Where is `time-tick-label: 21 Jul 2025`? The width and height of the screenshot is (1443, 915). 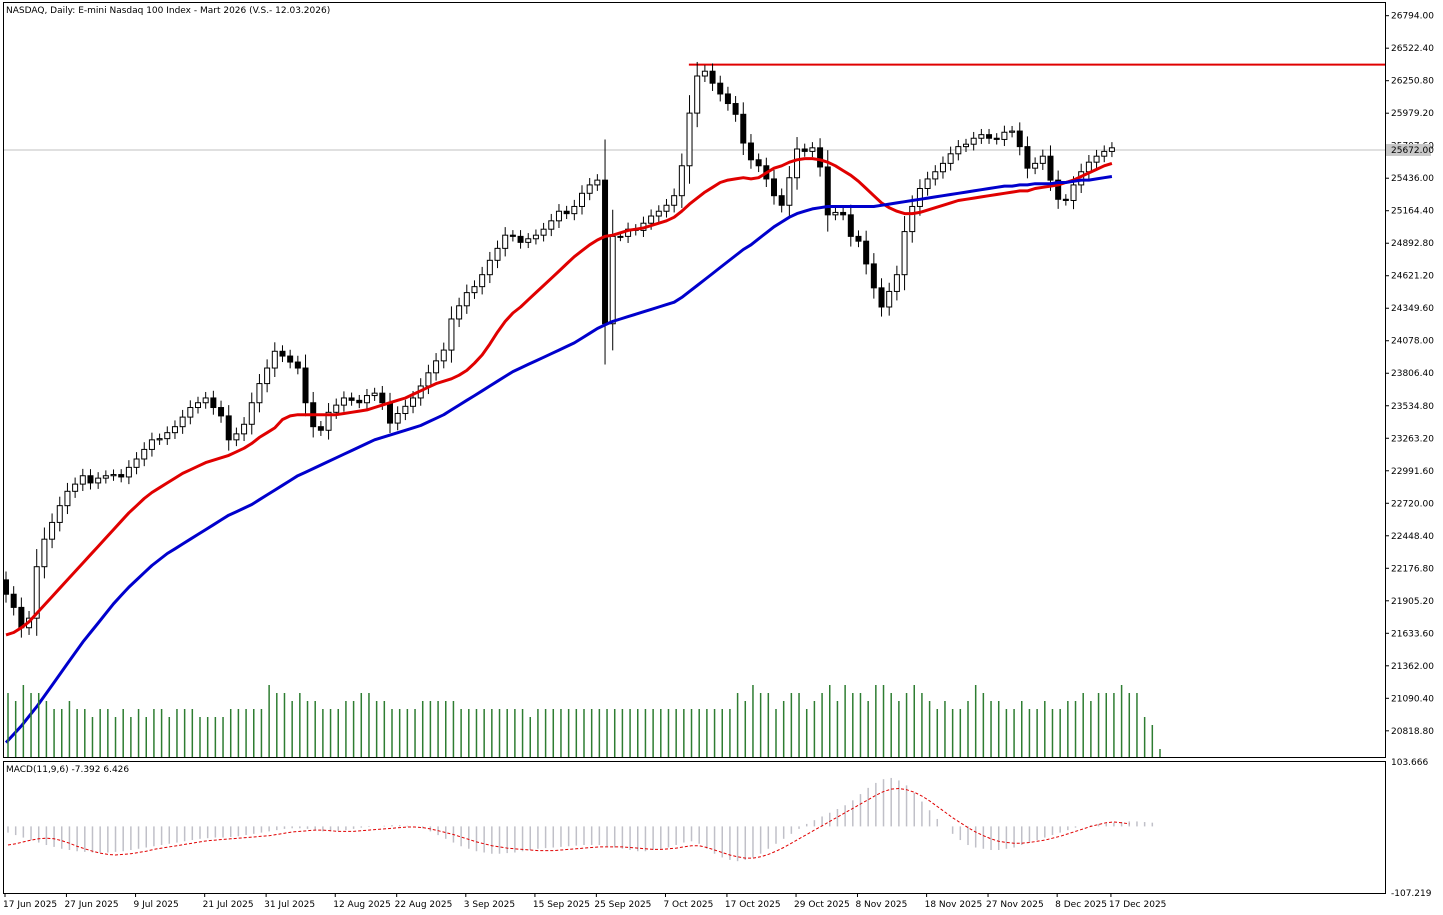 time-tick-label: 21 Jul 2025 is located at coordinates (228, 905).